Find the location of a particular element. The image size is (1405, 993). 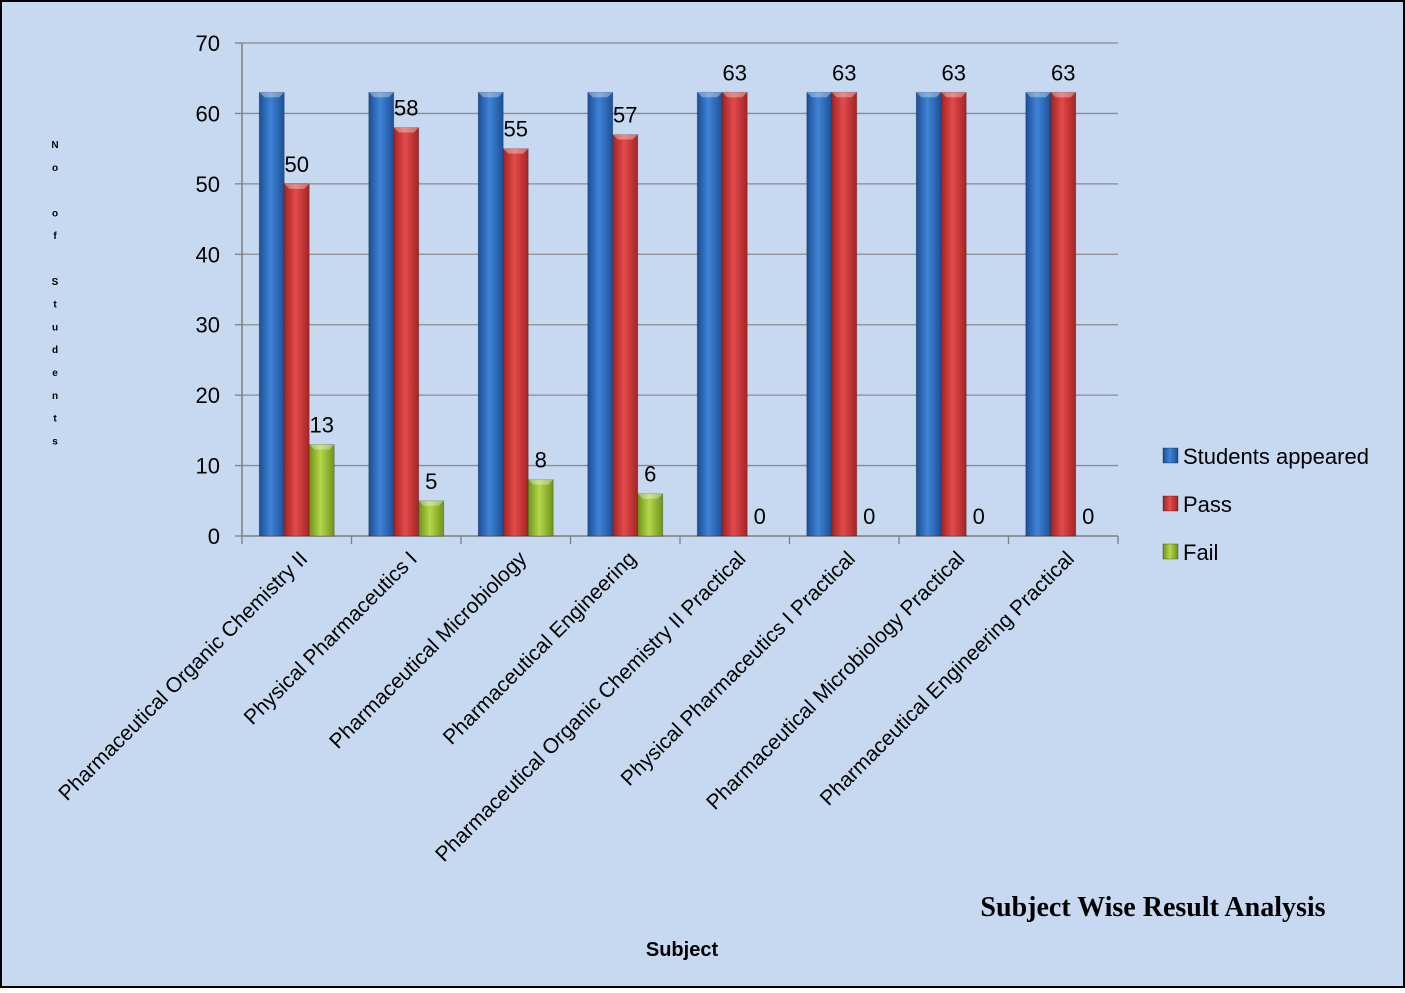

data-label: 8 is located at coordinates (541, 460).